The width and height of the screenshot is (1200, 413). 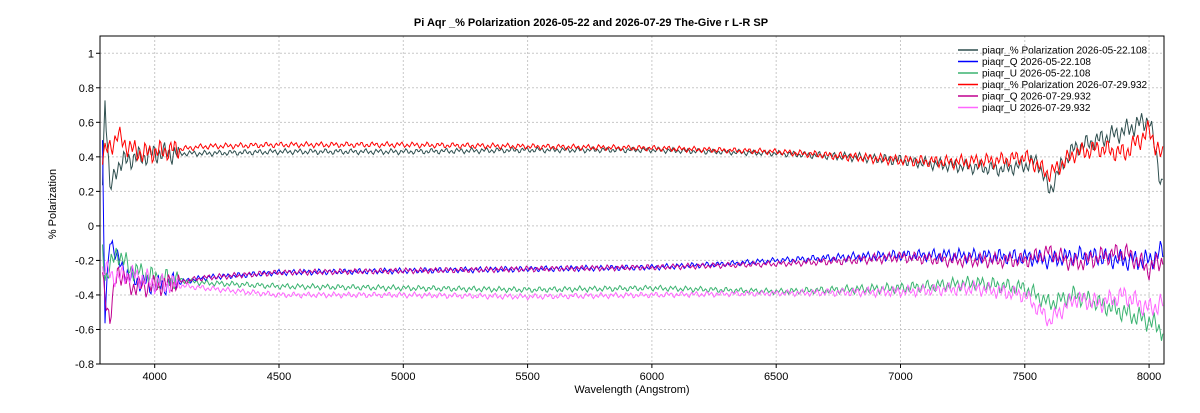 I want to click on y-tick-label: 0.6, so click(x=86, y=123).